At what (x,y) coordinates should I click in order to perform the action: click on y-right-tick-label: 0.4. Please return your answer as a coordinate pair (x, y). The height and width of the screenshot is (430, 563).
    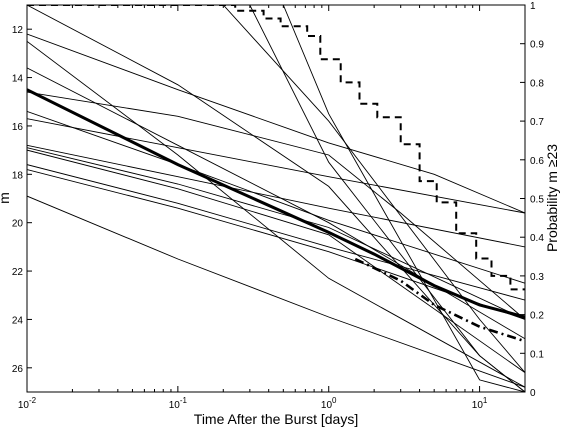
    Looking at the image, I should click on (537, 238).